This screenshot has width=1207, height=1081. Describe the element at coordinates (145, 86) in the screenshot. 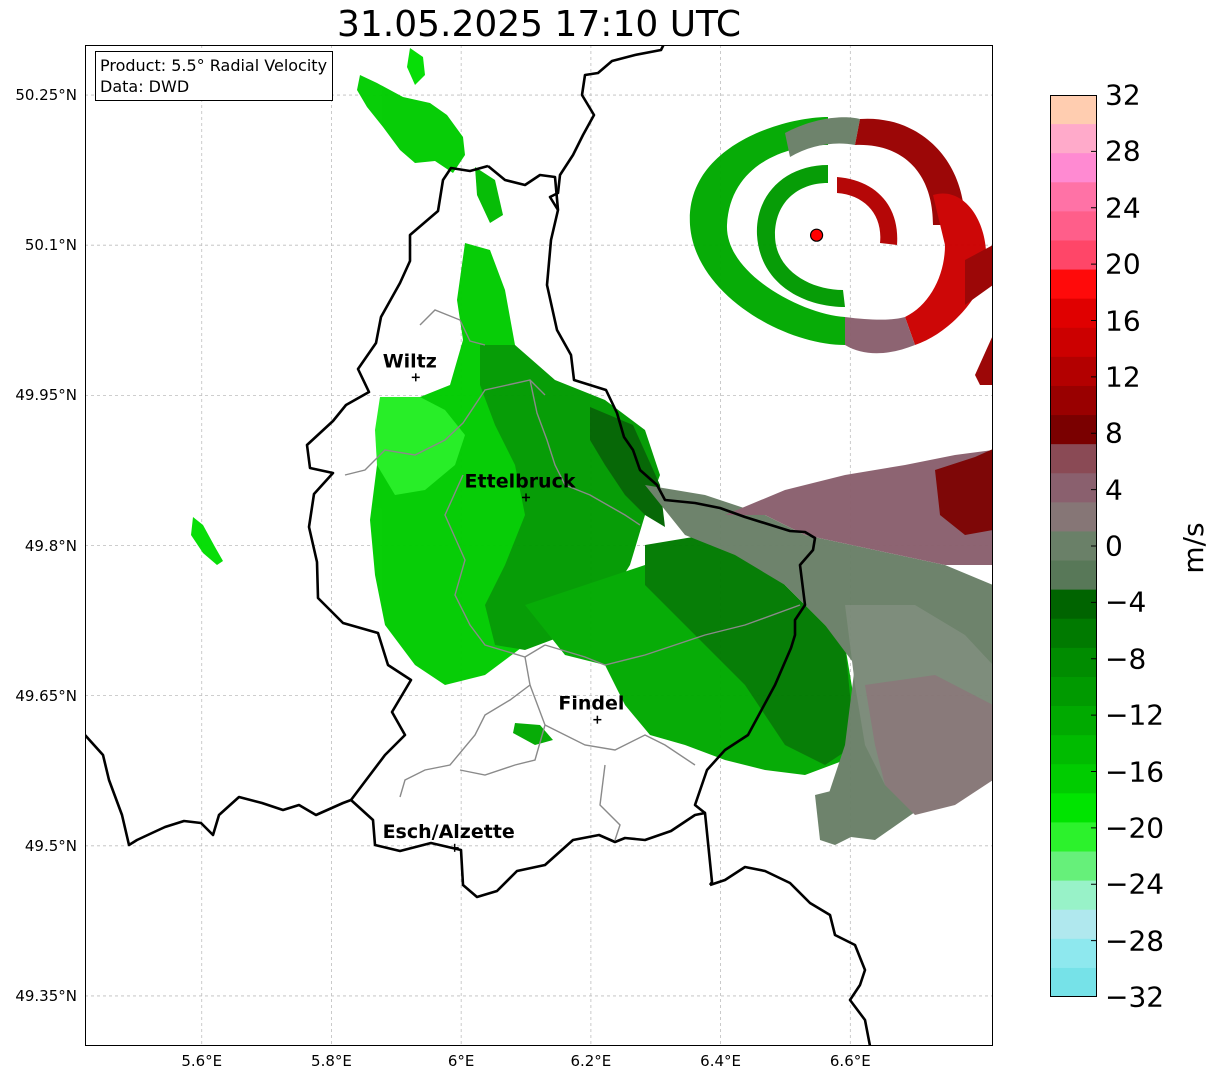

I see `info-source: Data: DWD` at that location.